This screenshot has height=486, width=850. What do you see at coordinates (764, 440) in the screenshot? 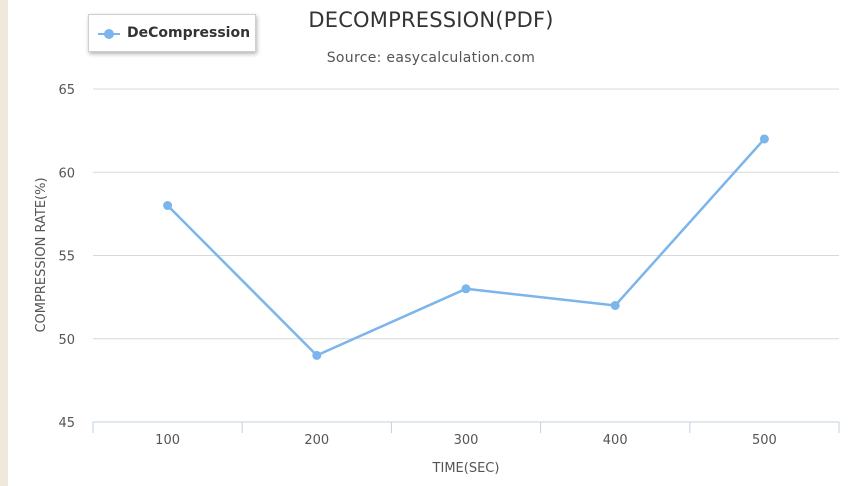
I see `x-tick-label: 500` at bounding box center [764, 440].